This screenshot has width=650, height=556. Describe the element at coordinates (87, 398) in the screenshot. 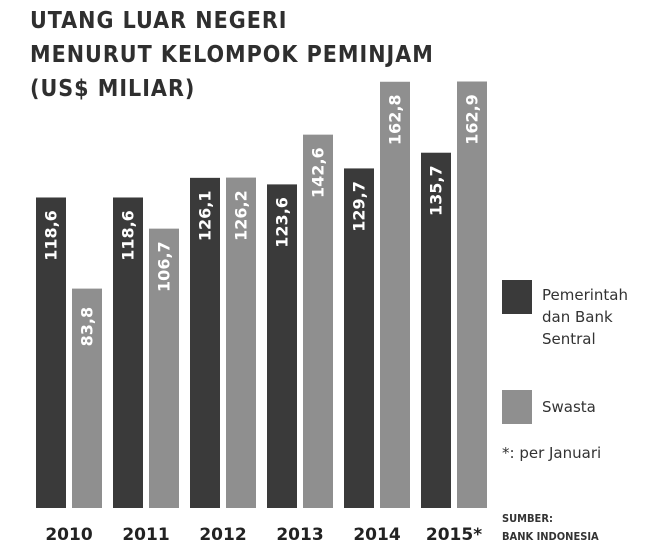

I see `bar-swasta-2010` at that location.